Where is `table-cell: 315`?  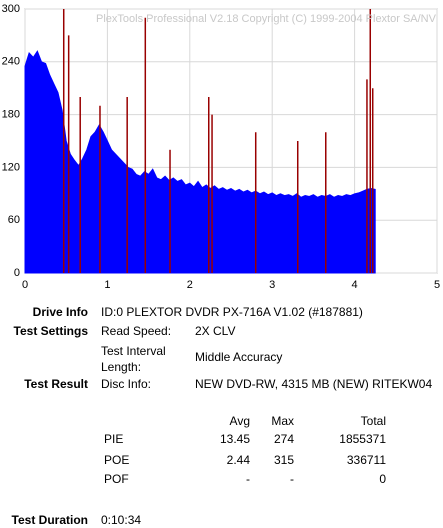
table-cell: 315 is located at coordinates (284, 460).